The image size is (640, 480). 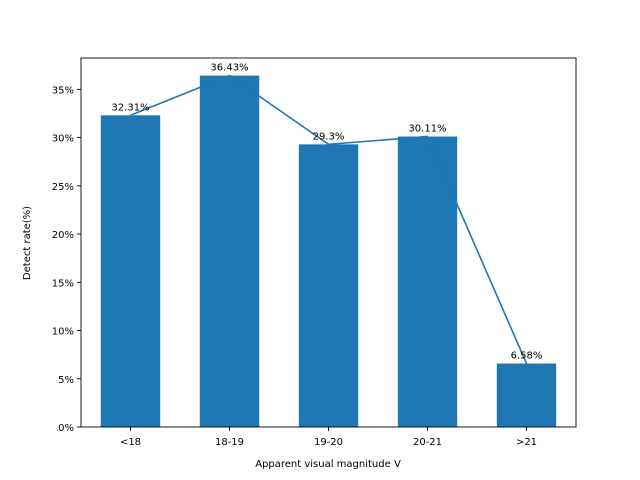 What do you see at coordinates (63, 187) in the screenshot?
I see `y-tick-label-5: 25%` at bounding box center [63, 187].